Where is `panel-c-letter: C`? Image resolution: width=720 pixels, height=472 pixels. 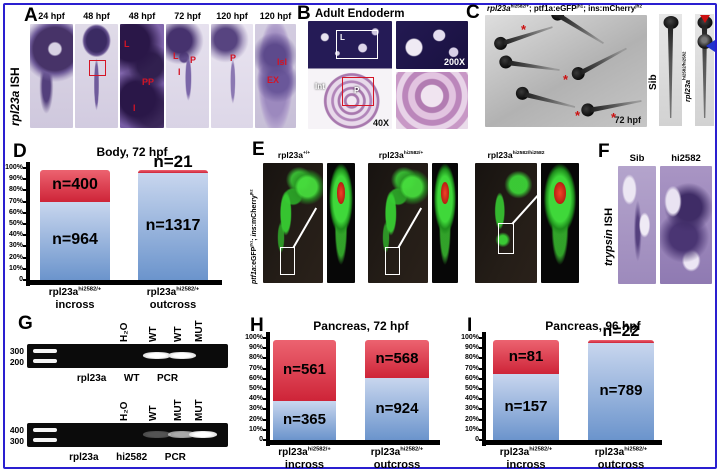
panel-c-letter: C is located at coordinates (473, 12).